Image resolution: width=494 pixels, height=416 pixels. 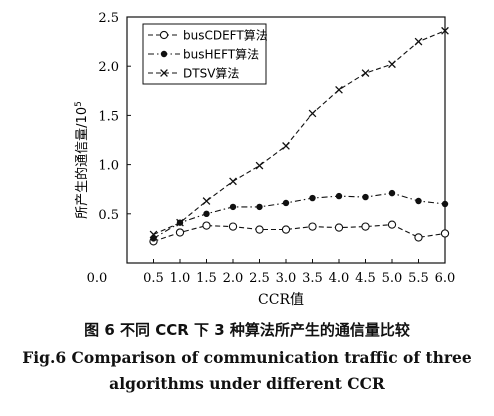 I want to click on x-tick-label: 2.5, so click(x=259, y=278).